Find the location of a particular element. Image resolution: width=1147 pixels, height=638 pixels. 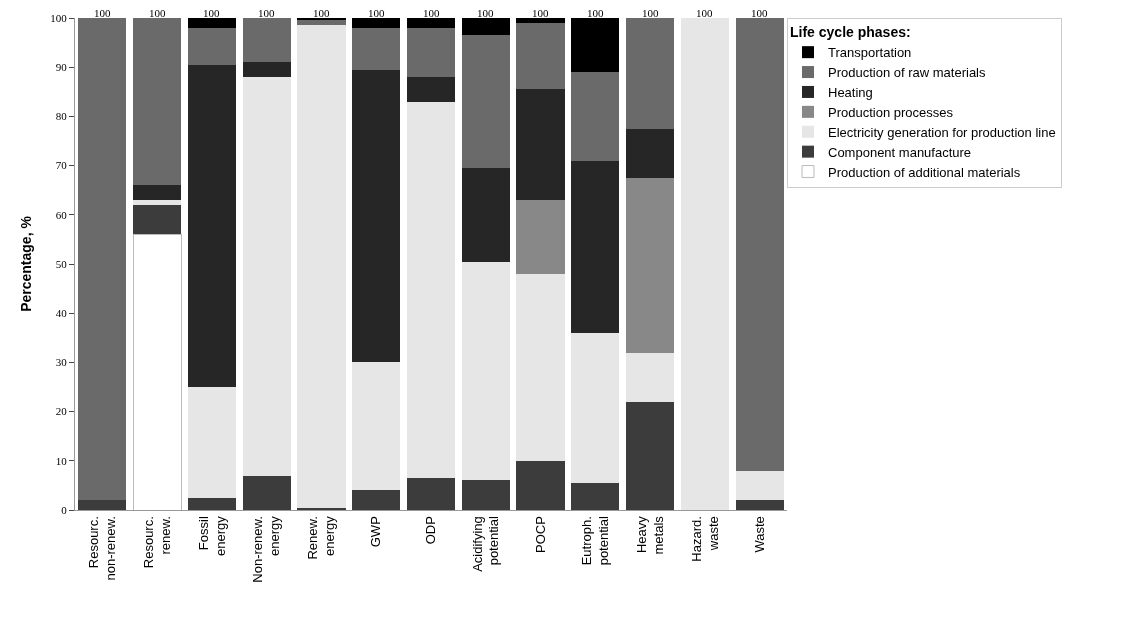

legend-label: Component manufacture is located at coordinates (900, 152).